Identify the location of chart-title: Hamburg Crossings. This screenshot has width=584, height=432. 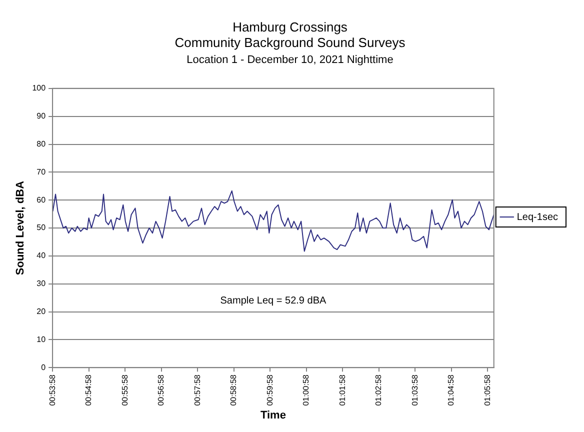
(290, 26).